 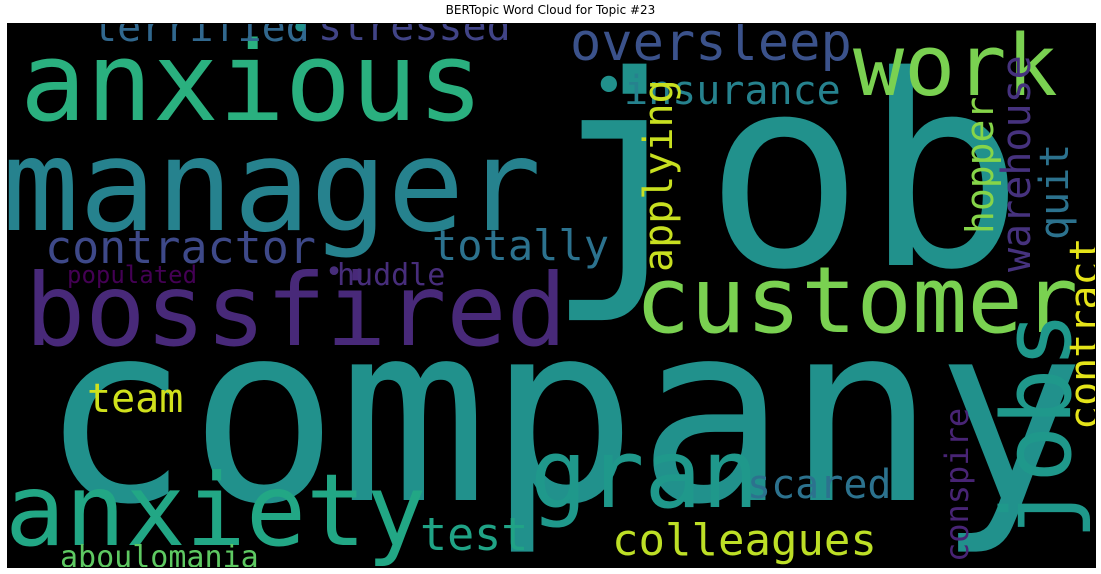 What do you see at coordinates (274, 186) in the screenshot?
I see `word-manager: manager` at bounding box center [274, 186].